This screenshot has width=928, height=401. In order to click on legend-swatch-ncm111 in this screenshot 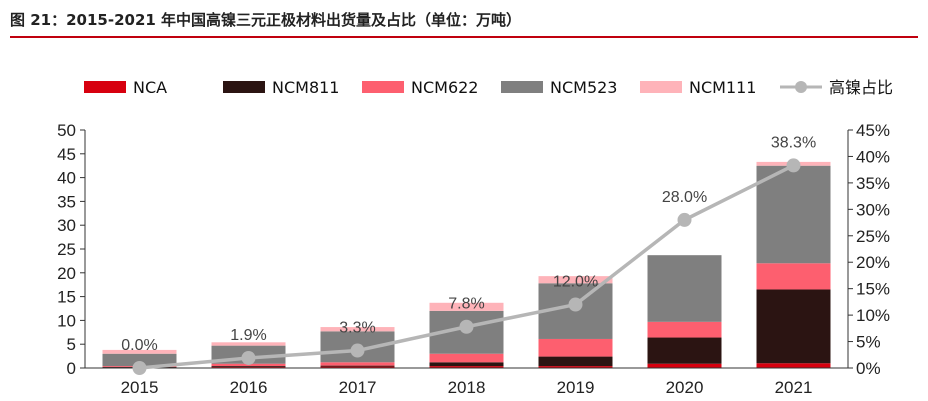, I will do `click(661, 87)`.